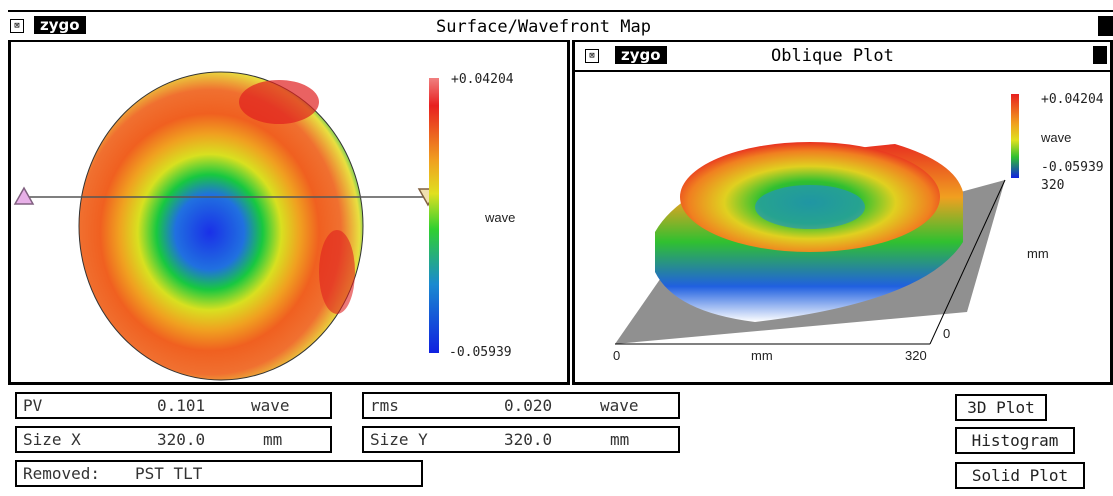 This screenshot has height=496, width=1113. What do you see at coordinates (1001, 407) in the screenshot?
I see `3d-plot-button: 3D Plot` at bounding box center [1001, 407].